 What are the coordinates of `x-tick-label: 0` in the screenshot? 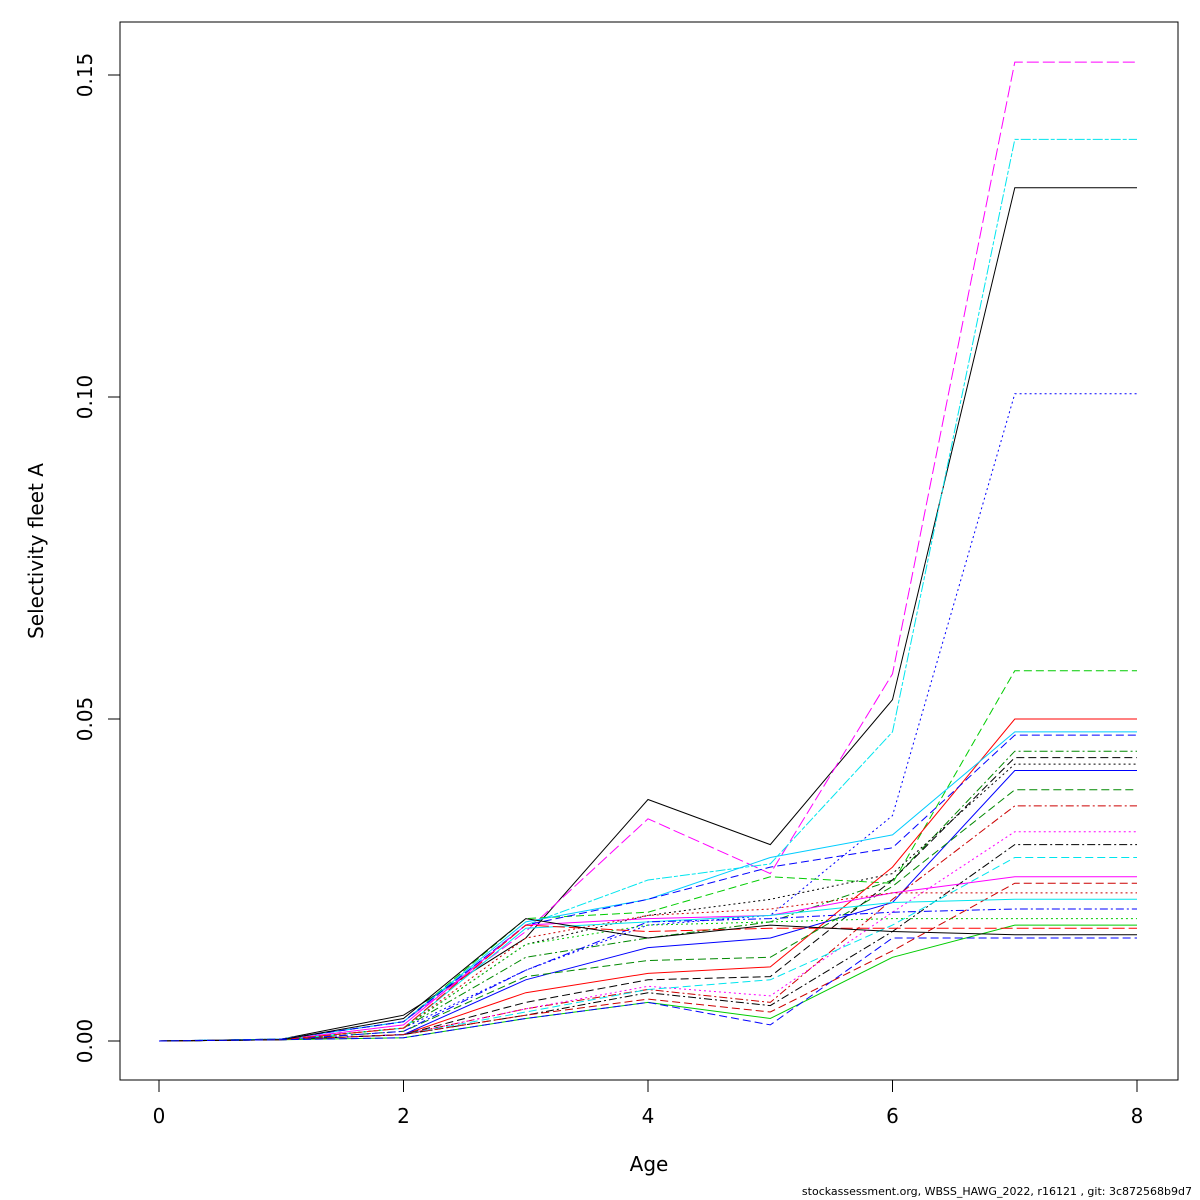 It's located at (159, 1116).